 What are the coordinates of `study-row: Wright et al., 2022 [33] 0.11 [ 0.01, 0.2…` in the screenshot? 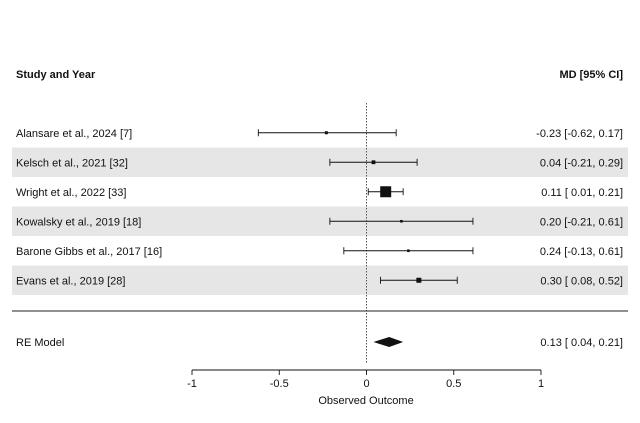 It's located at (319, 192).